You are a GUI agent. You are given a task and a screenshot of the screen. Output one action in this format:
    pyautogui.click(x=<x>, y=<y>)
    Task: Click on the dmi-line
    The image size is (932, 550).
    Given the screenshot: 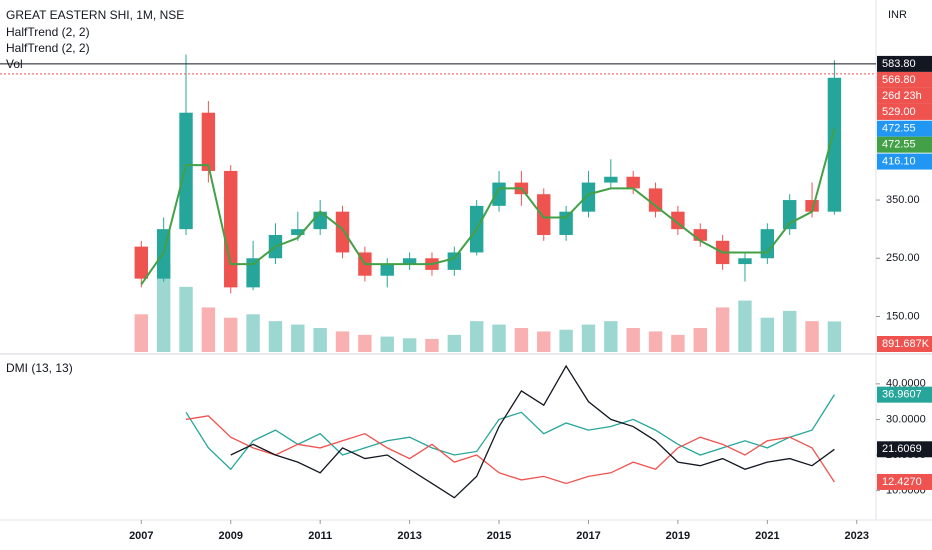 What is the action you would take?
    pyautogui.click(x=510, y=450)
    